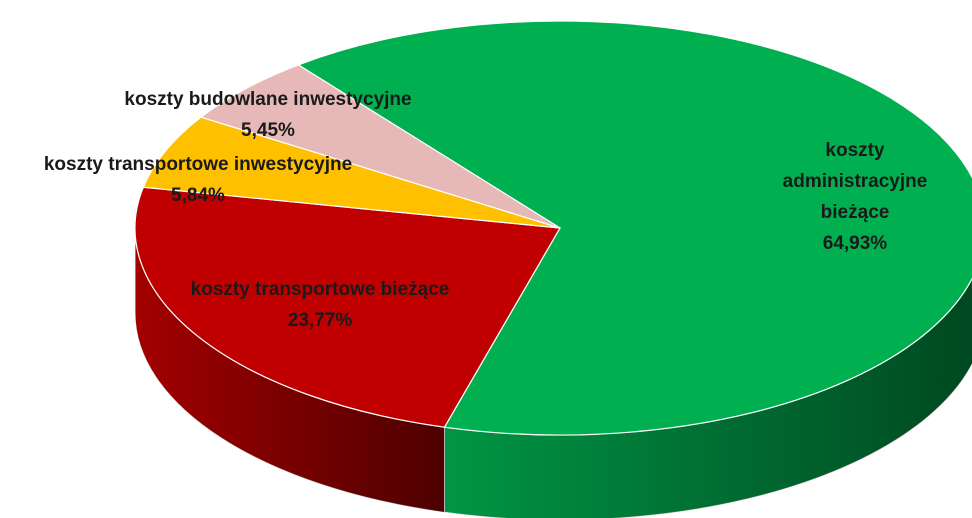 The width and height of the screenshot is (972, 518). I want to click on category-label: koszty budowlane inwestycyjne, so click(268, 99).